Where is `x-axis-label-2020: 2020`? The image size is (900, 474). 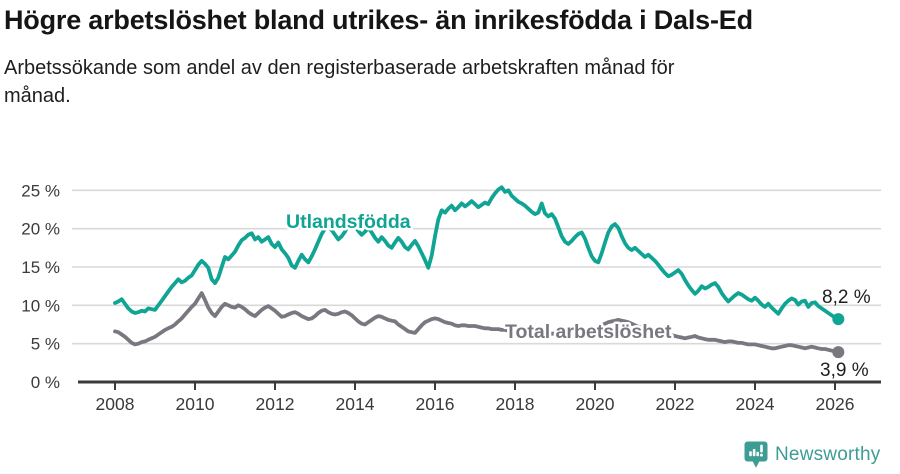 x-axis-label-2020: 2020 is located at coordinates (595, 404).